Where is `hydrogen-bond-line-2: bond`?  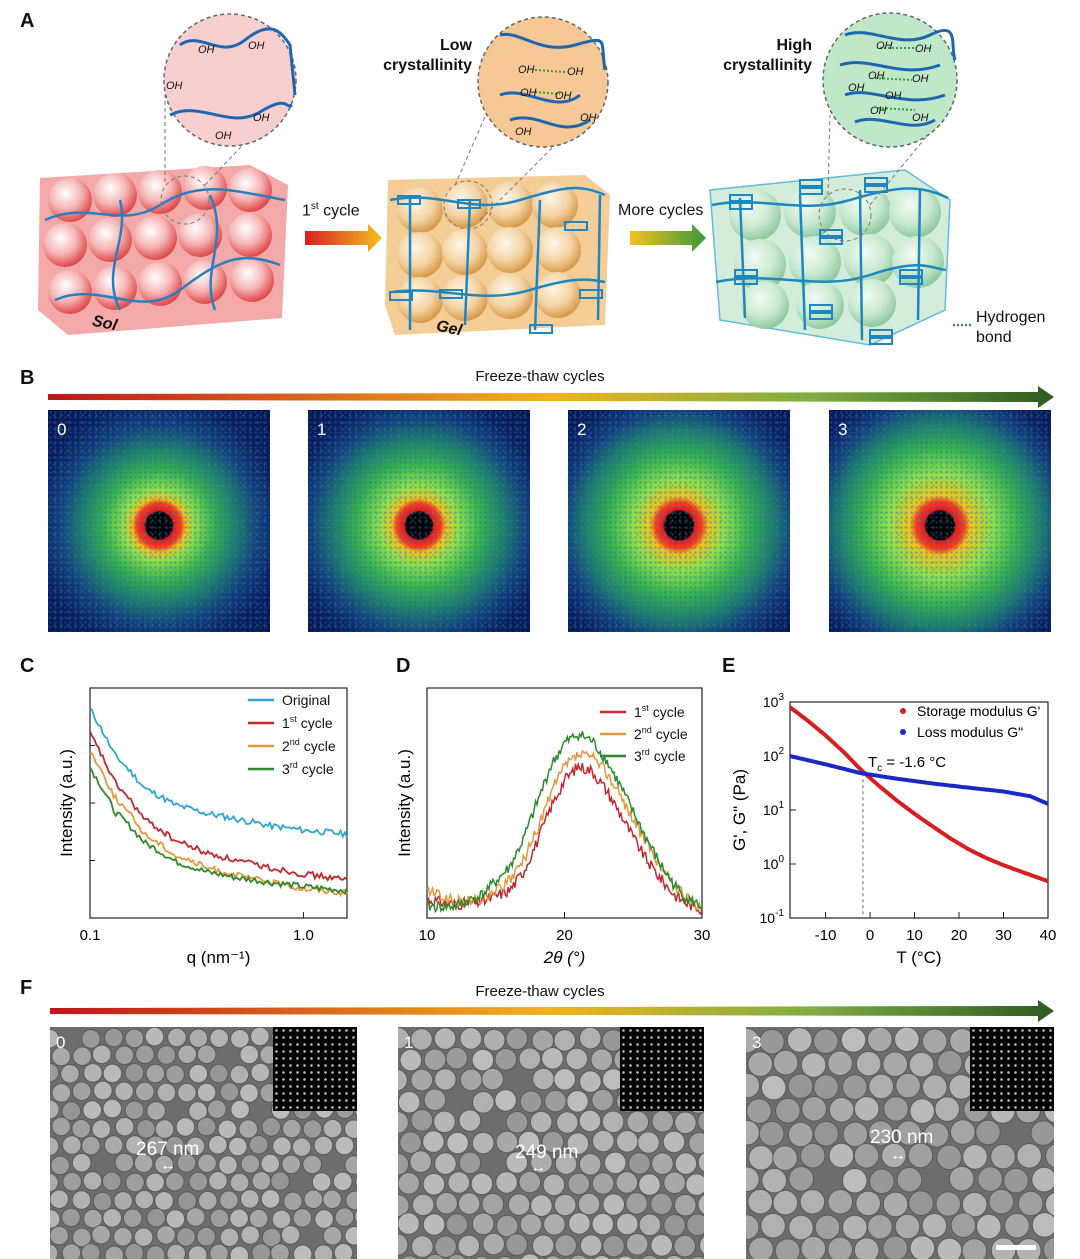
hydrogen-bond-line-2: bond is located at coordinates (994, 337).